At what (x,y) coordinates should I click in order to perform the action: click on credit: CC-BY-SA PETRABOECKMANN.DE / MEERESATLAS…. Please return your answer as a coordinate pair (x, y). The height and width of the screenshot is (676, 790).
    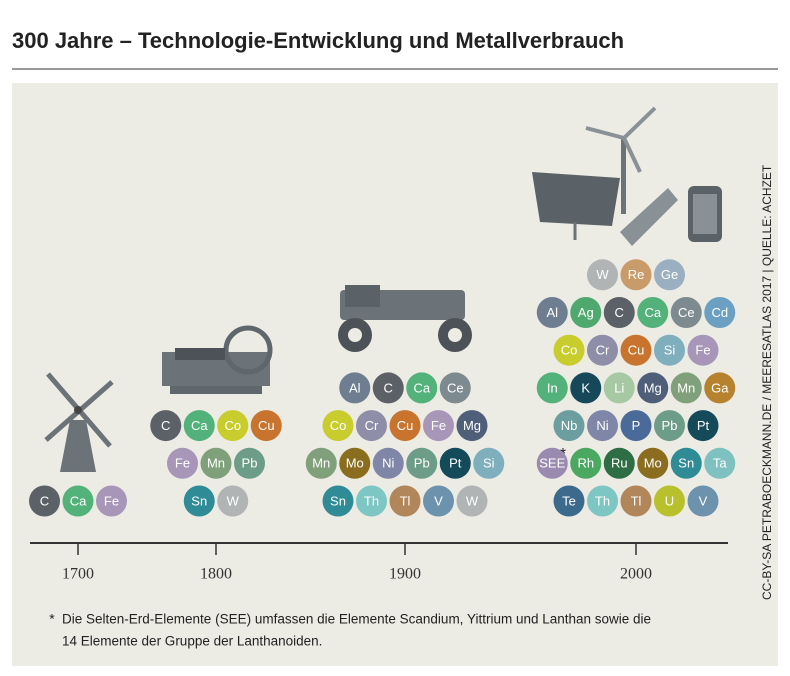
    Looking at the image, I should click on (767, 382).